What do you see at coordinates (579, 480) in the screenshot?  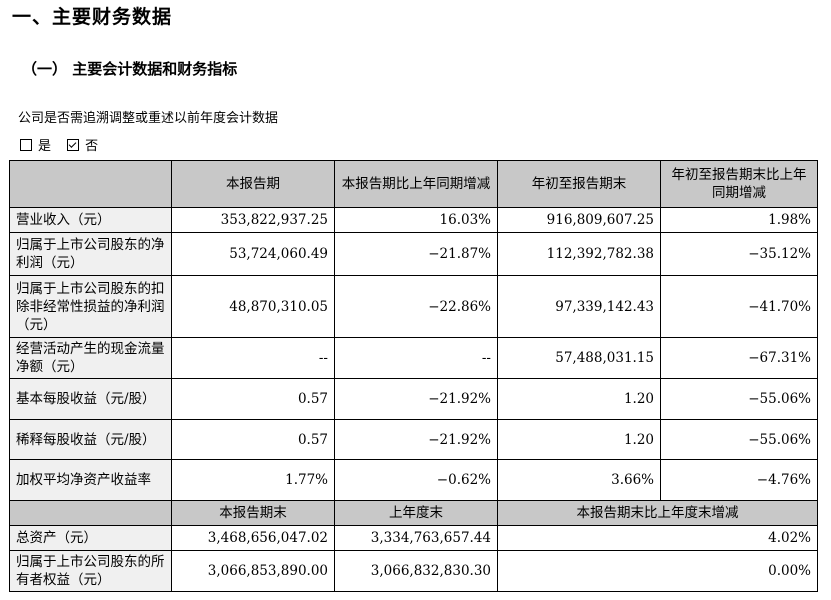 I see `cell: 3.66%` at bounding box center [579, 480].